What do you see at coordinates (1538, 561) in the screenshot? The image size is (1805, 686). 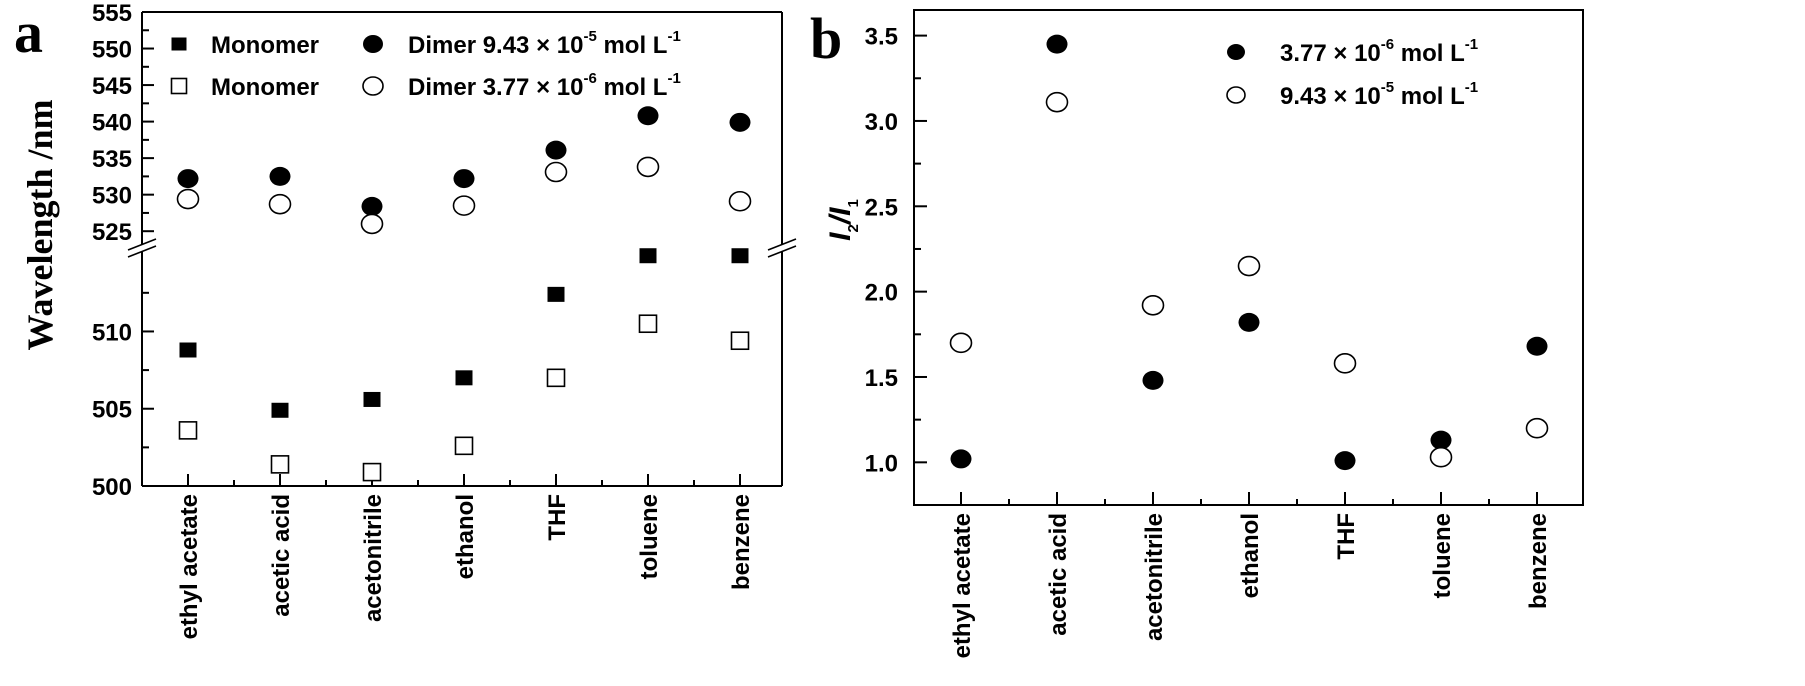 I see `x-tick-label: benzene` at bounding box center [1538, 561].